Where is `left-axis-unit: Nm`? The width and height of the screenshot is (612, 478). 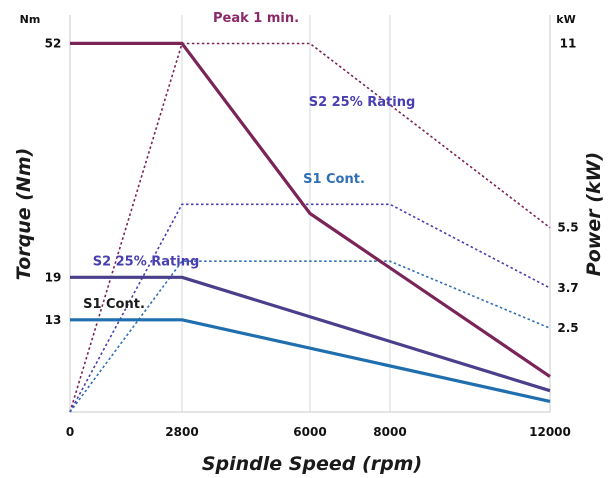
left-axis-unit: Nm is located at coordinates (30, 19).